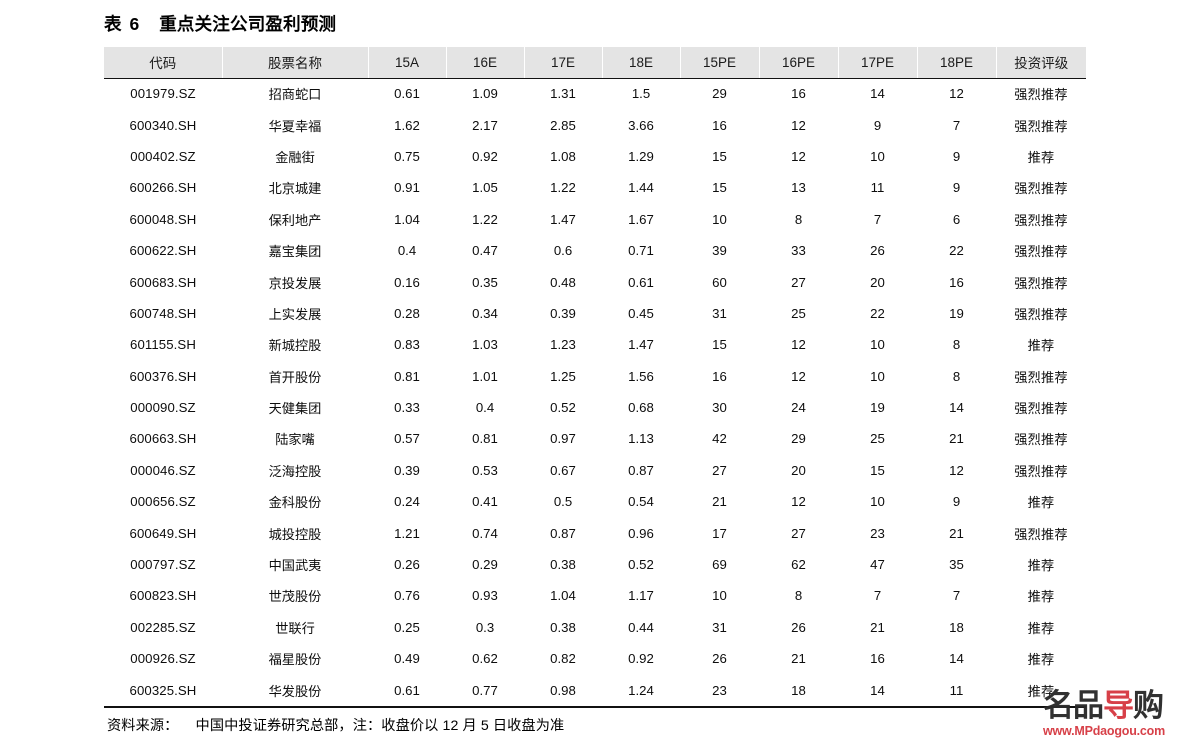 Image resolution: width=1191 pixels, height=751 pixels. Describe the element at coordinates (563, 63) in the screenshot. I see `column-header-eps17e: 17E` at that location.